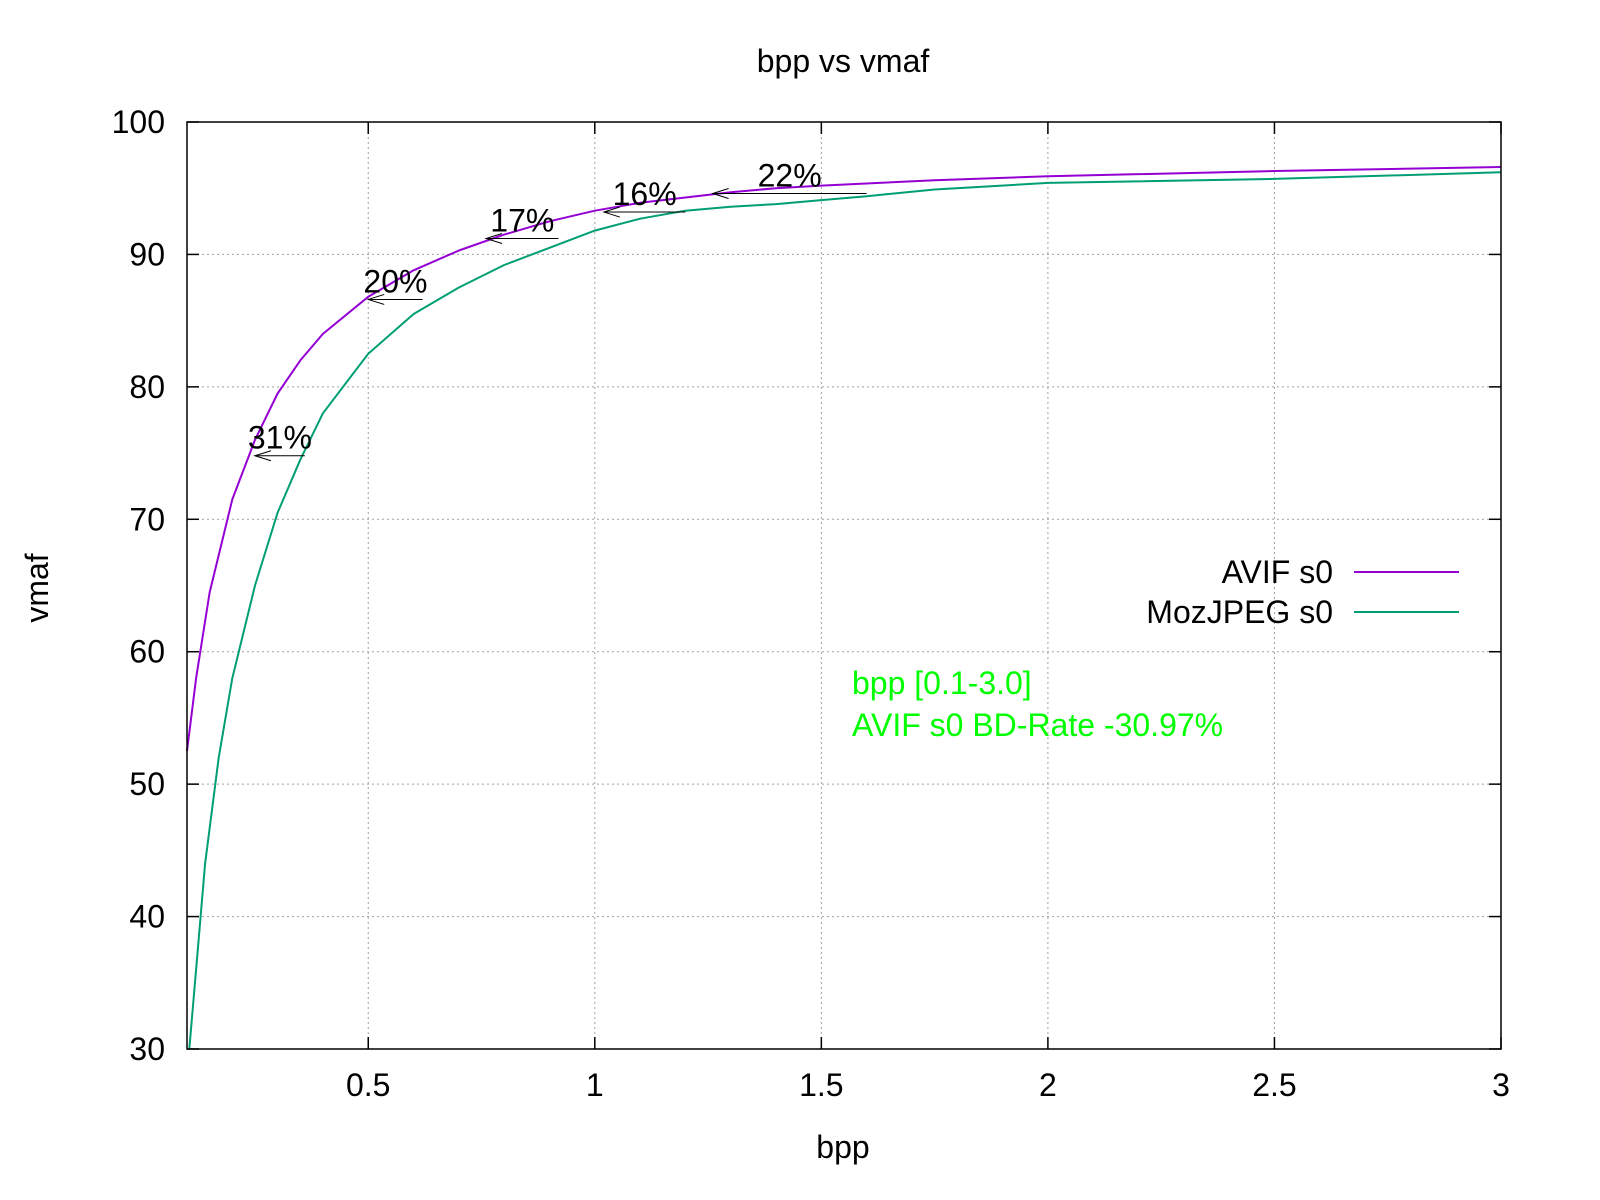 This screenshot has height=1200, width=1600. What do you see at coordinates (280, 438) in the screenshot?
I see `annotation-label: 31%` at bounding box center [280, 438].